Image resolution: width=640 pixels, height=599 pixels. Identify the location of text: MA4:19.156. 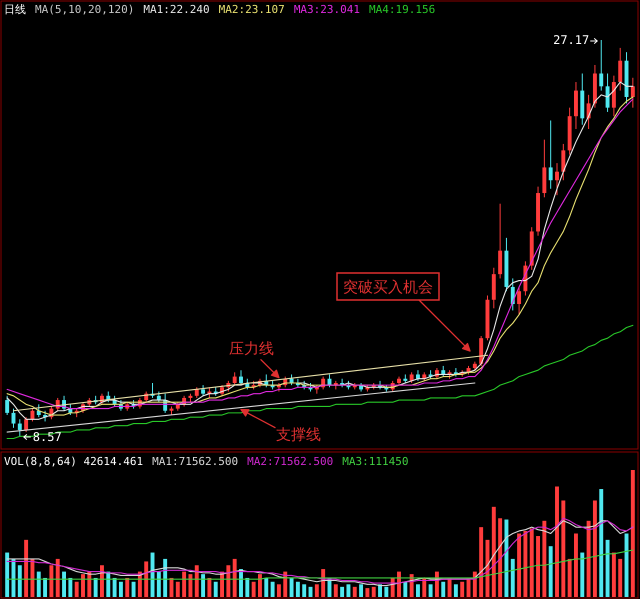
(402, 9).